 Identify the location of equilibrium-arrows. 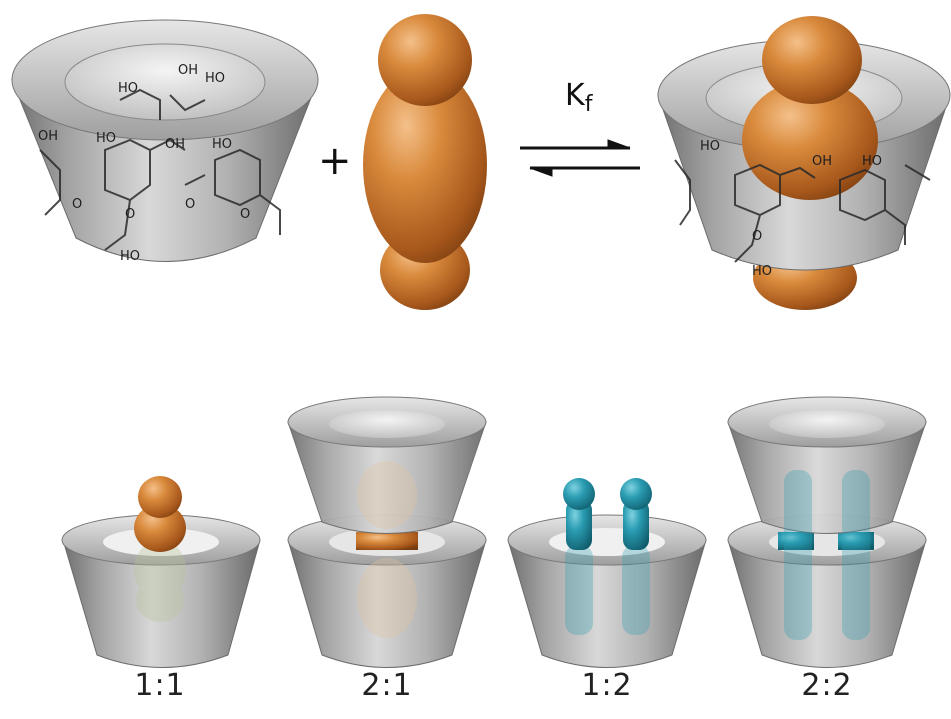
(580, 158).